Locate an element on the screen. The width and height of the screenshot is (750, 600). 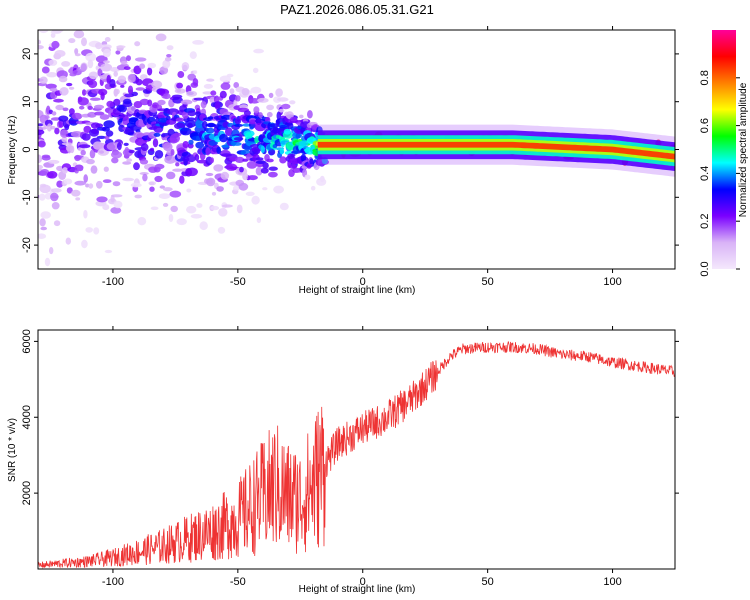
top-x-tick-label: -100 is located at coordinates (113, 282).